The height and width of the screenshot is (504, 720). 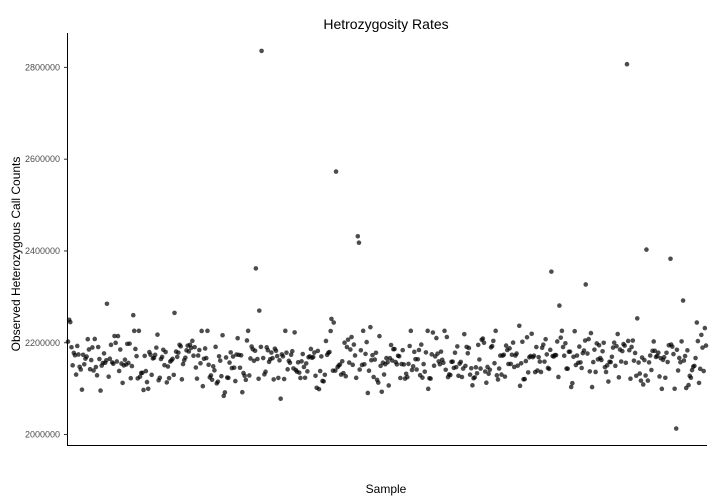 What do you see at coordinates (46, 251) in the screenshot?
I see `y-axis-ticks: 2000000 2200000 2400000 2600000 2800000` at bounding box center [46, 251].